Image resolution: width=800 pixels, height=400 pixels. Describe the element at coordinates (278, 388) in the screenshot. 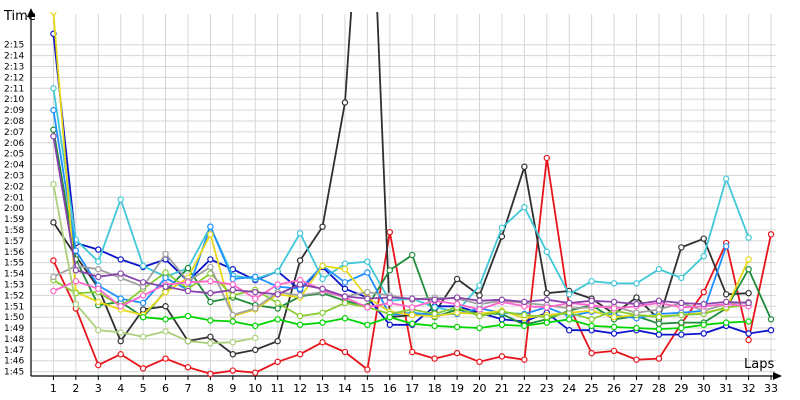

I see `x-tick-label: 11` at that location.